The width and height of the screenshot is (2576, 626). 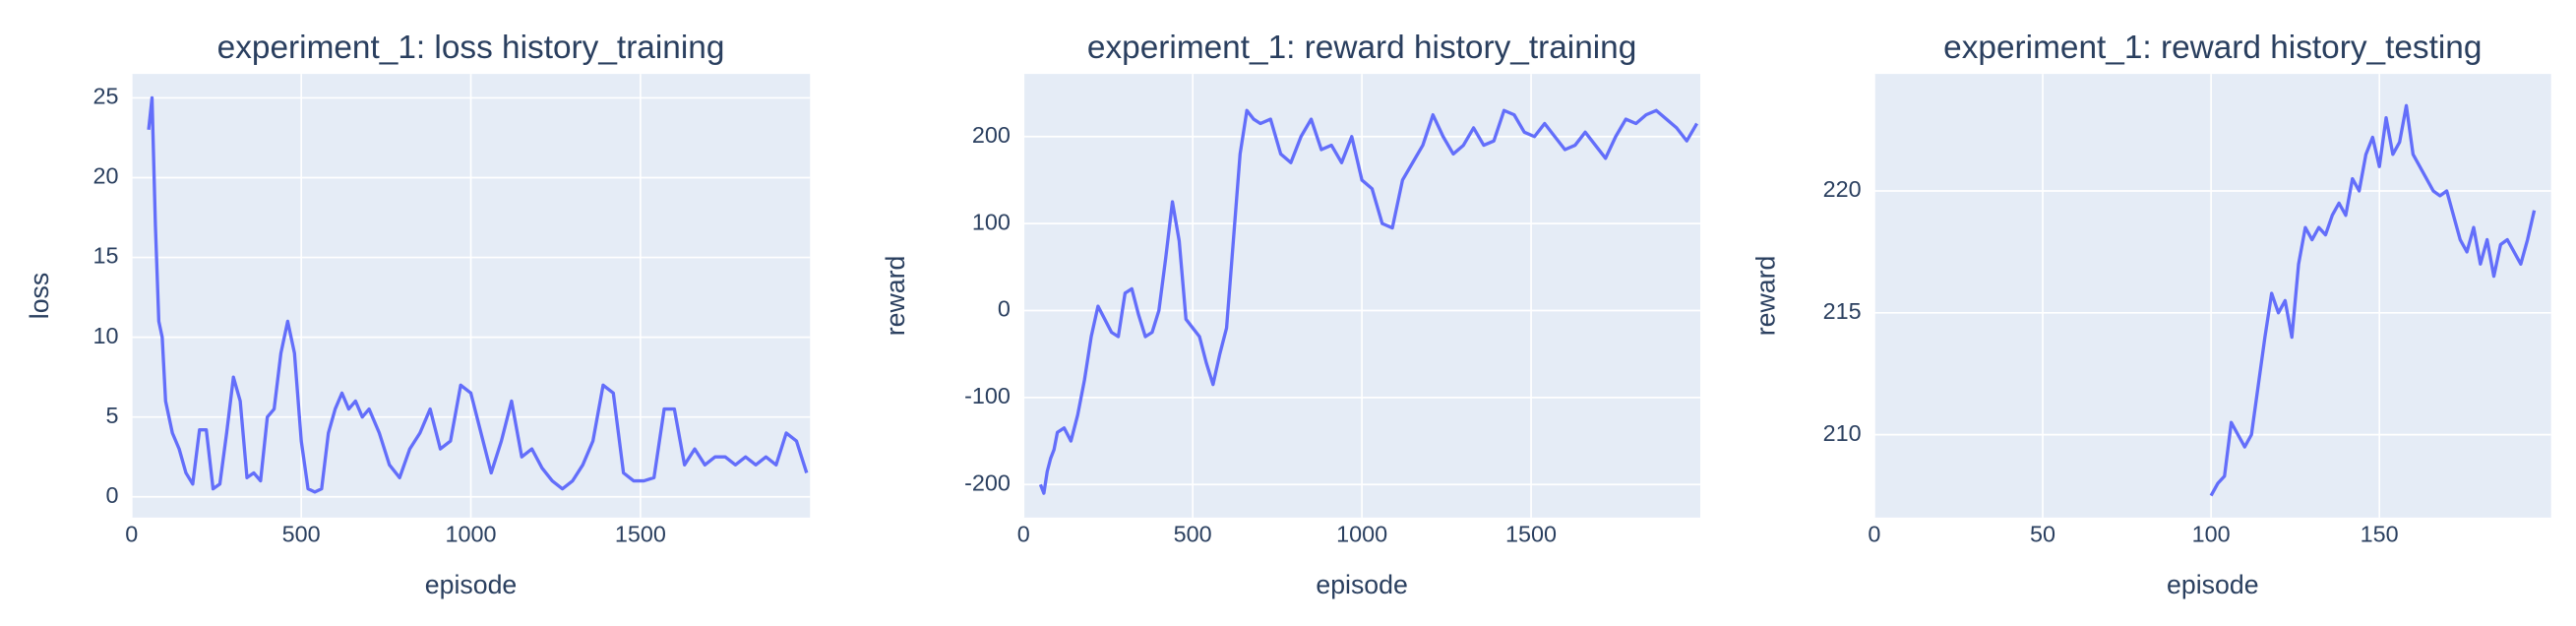 What do you see at coordinates (105, 176) in the screenshot?
I see `y-tick-label: 20` at bounding box center [105, 176].